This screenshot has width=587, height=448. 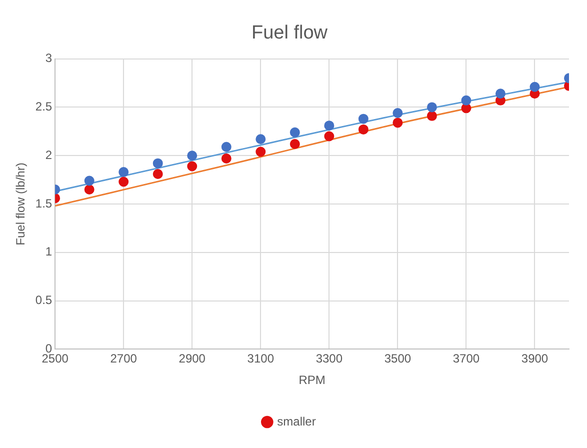 I want to click on x-tick-label: 3700, so click(x=466, y=359).